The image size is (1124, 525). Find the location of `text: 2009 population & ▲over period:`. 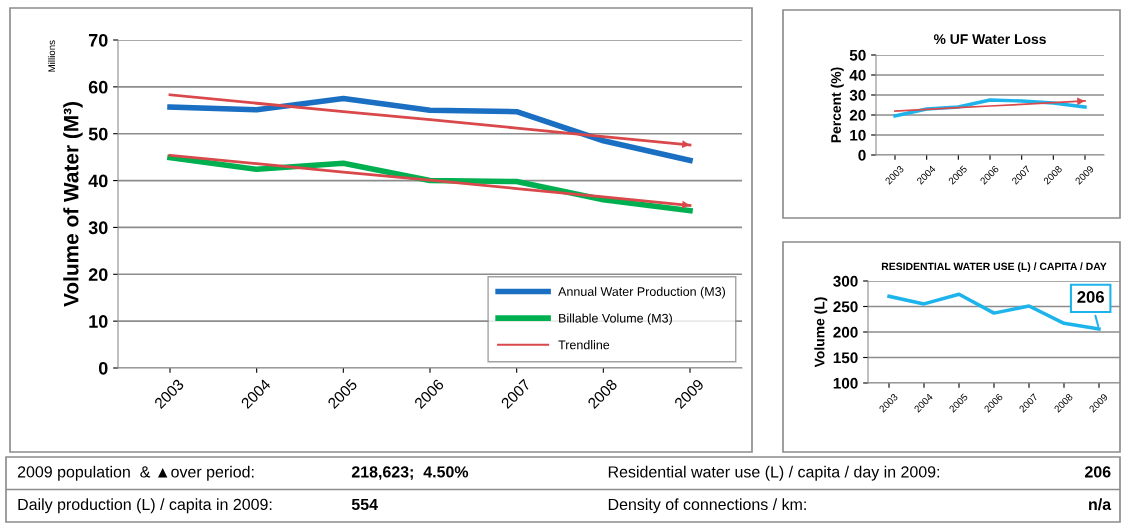

text: 2009 population & ▲over period: is located at coordinates (135, 473).